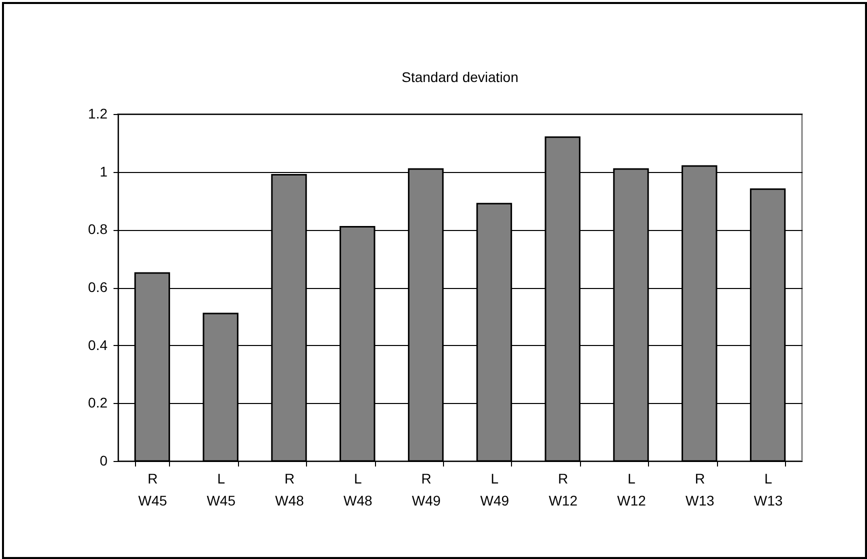  What do you see at coordinates (104, 460) in the screenshot?
I see `y-tick-label: 0` at bounding box center [104, 460].